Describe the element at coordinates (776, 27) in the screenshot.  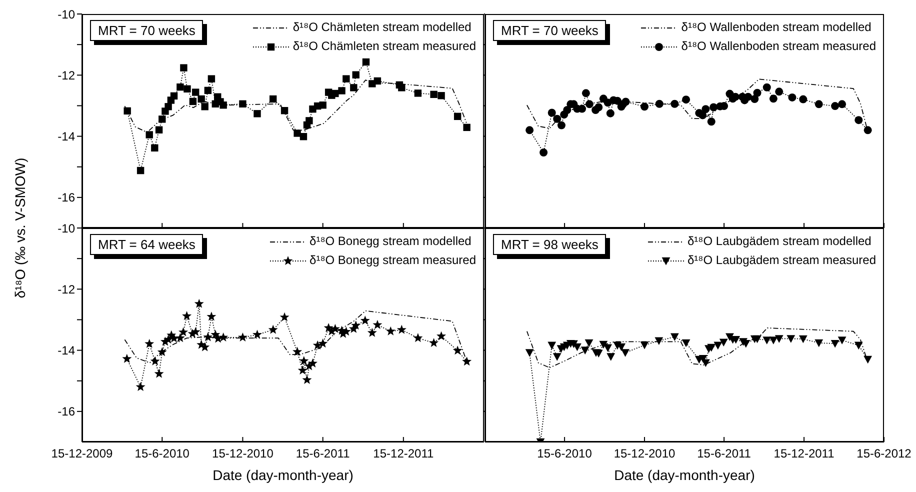
I see `legend-label: δ¹⁸O Wallenboden stream modelled` at that location.